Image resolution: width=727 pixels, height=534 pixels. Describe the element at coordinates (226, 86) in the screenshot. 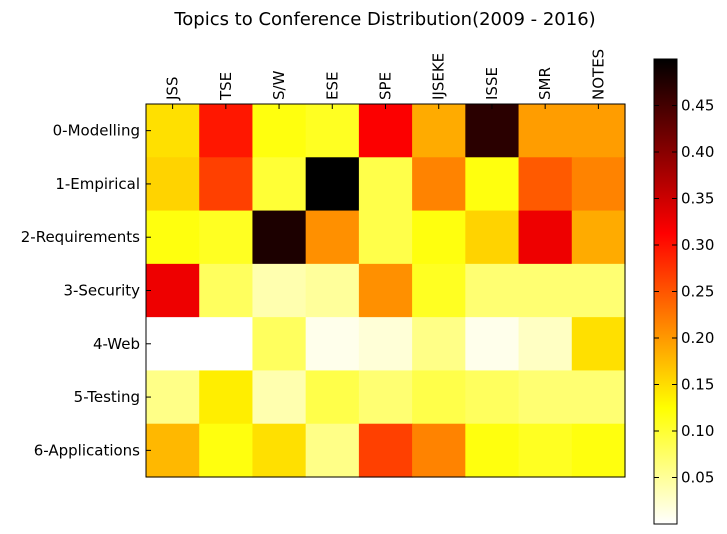

I see `column-label: TSE` at that location.